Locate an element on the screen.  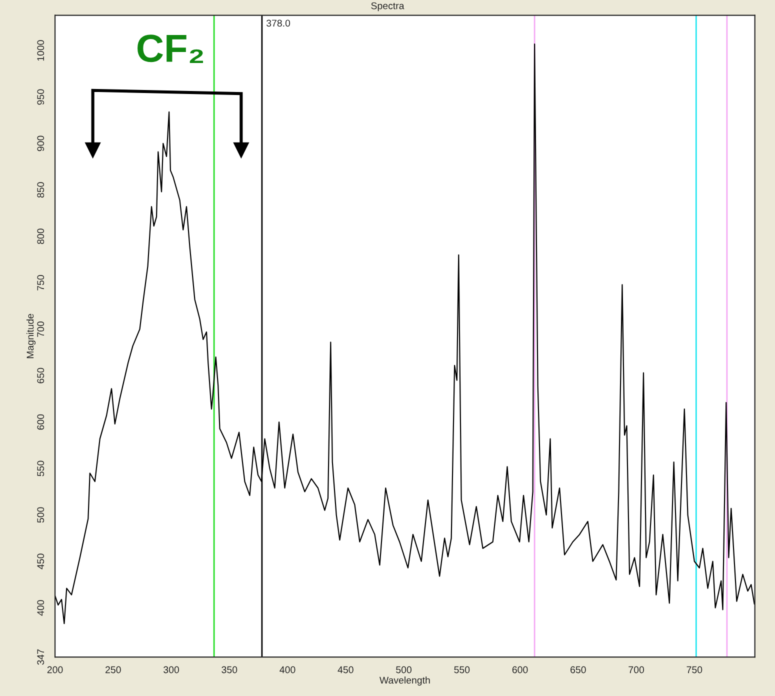
y-tick-label: 1000 is located at coordinates (40, 50).